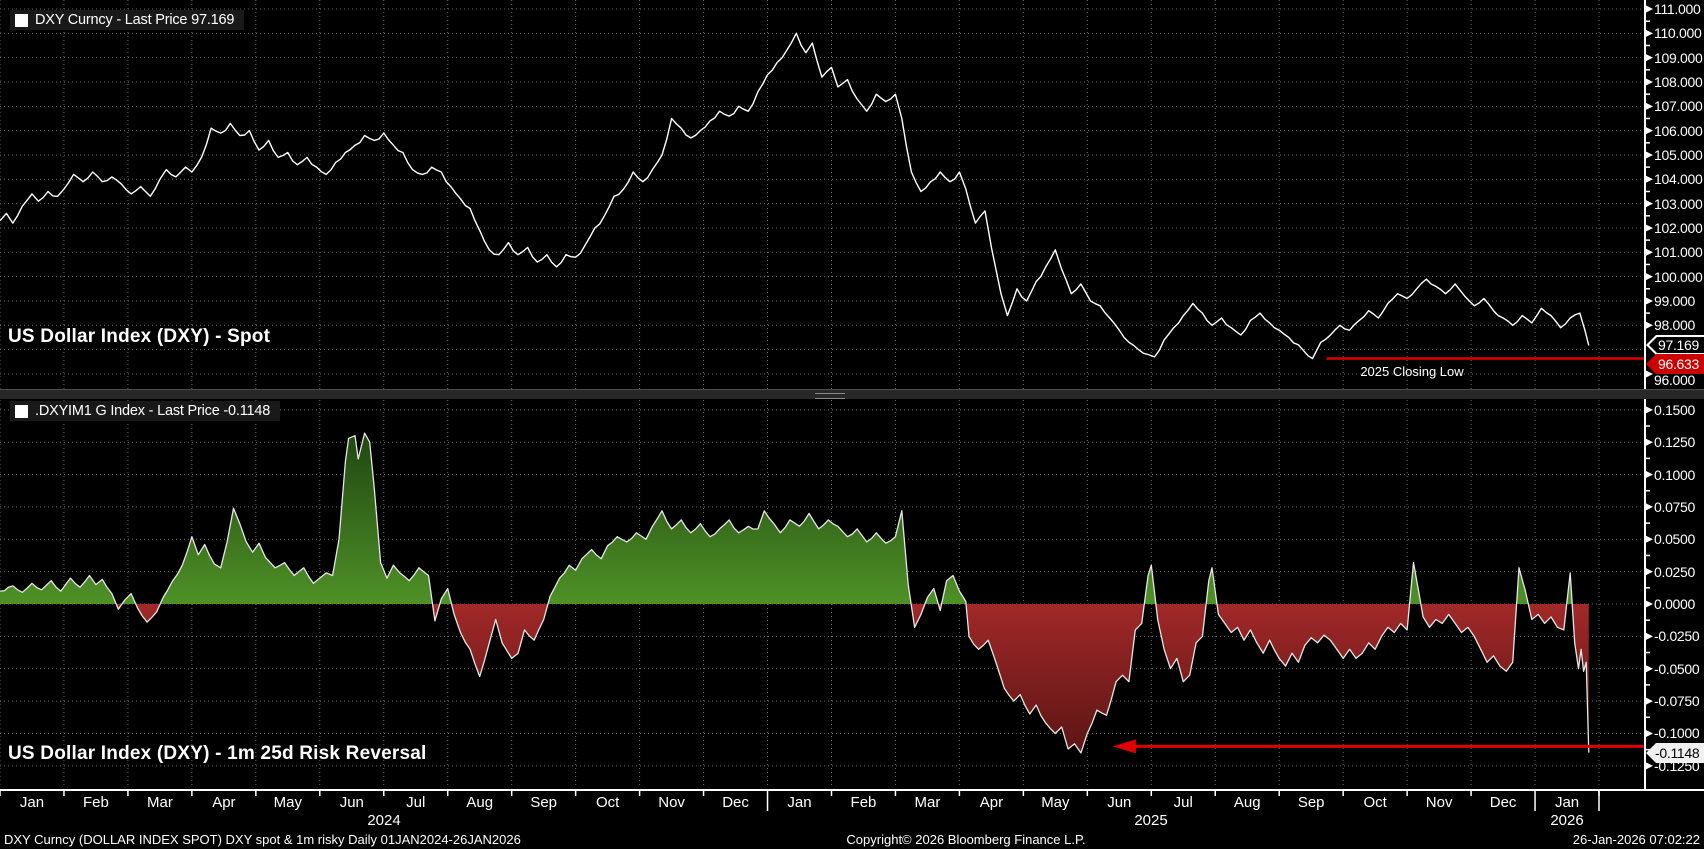 The image size is (1704, 849). I want to click on rr-ytick-label: -0.1000, so click(1677, 733).